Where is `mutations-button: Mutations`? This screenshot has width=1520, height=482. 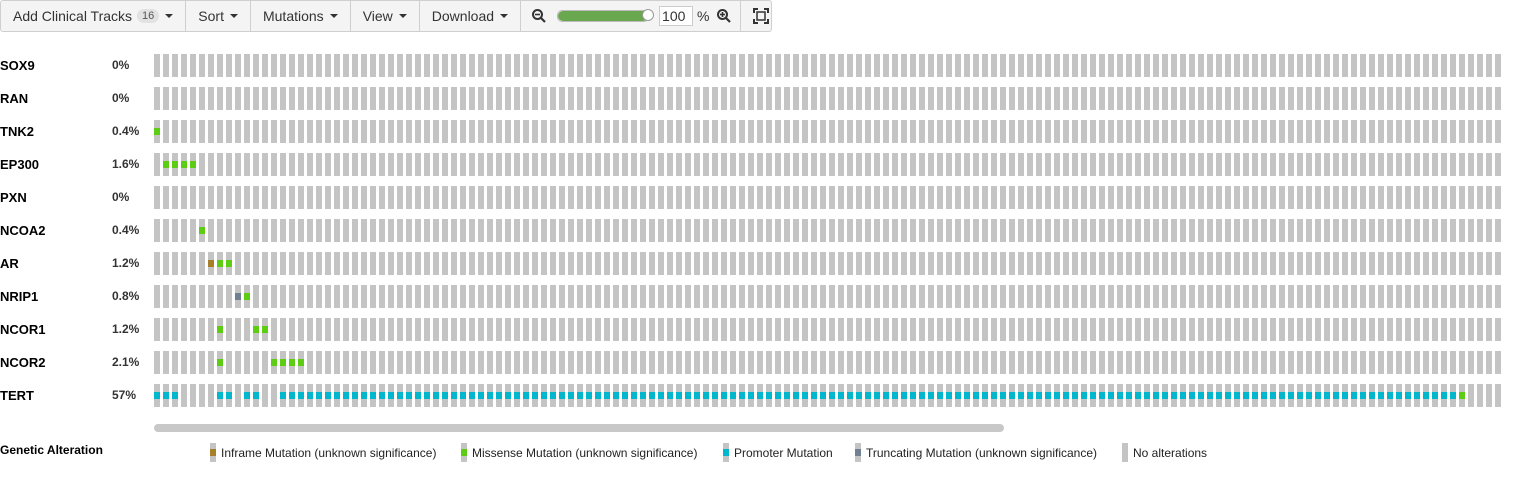
mutations-button: Mutations is located at coordinates (301, 16).